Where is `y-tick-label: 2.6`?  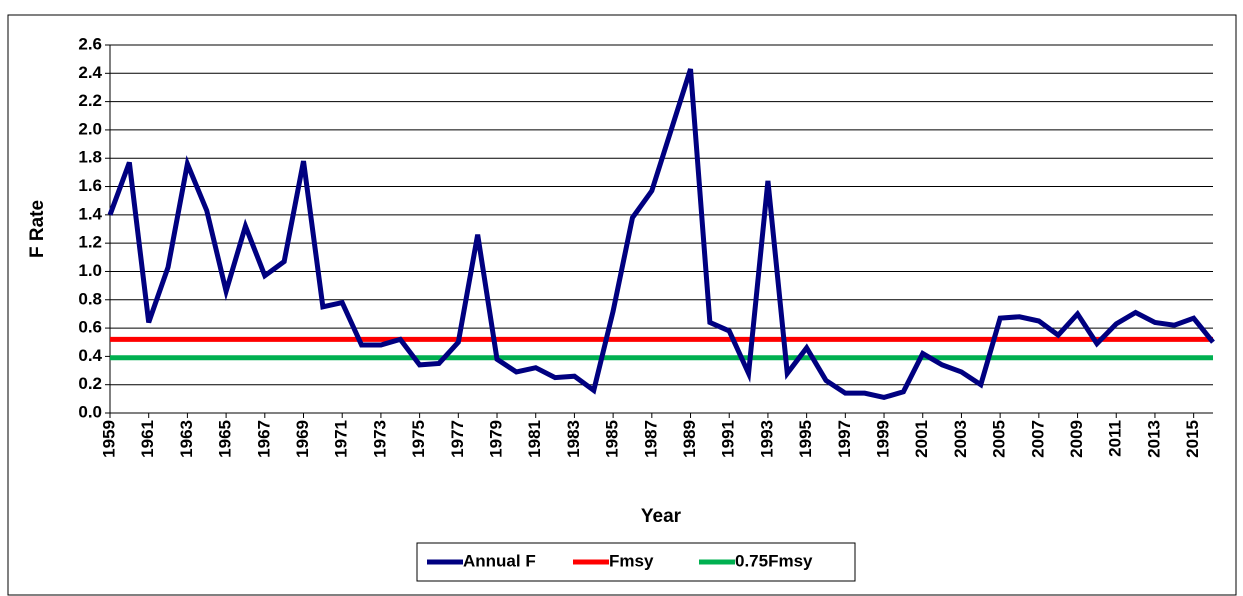 y-tick-label: 2.6 is located at coordinates (90, 43).